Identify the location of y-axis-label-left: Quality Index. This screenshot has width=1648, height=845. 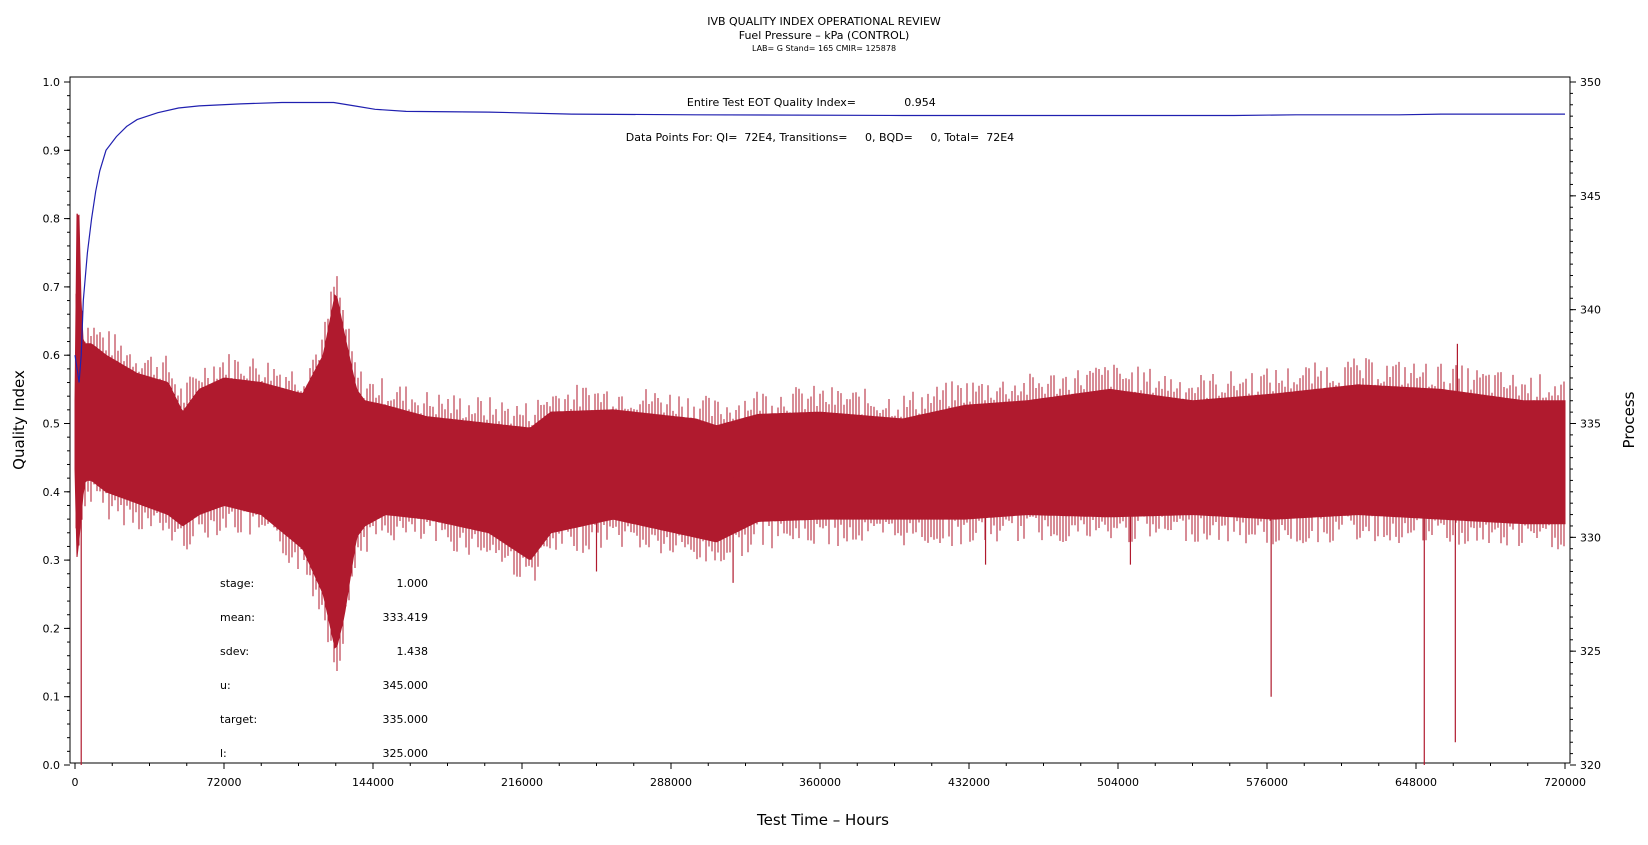
(19, 420).